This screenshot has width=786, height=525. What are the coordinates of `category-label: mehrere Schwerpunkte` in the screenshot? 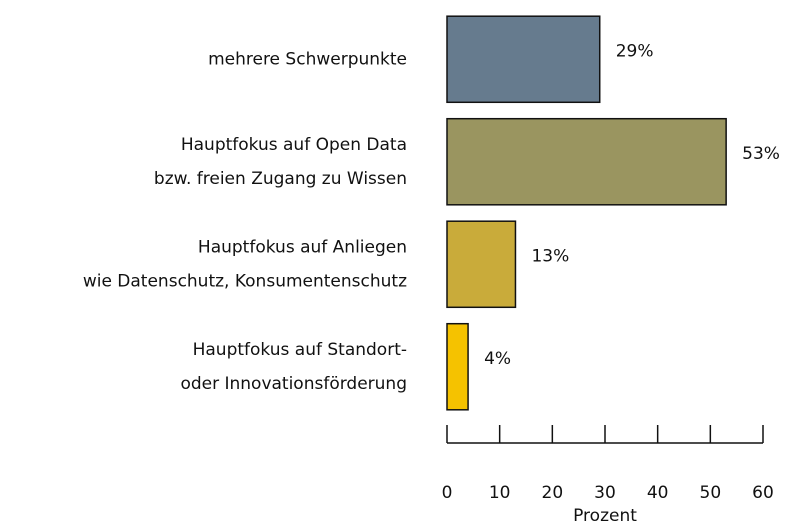 It's located at (307, 59).